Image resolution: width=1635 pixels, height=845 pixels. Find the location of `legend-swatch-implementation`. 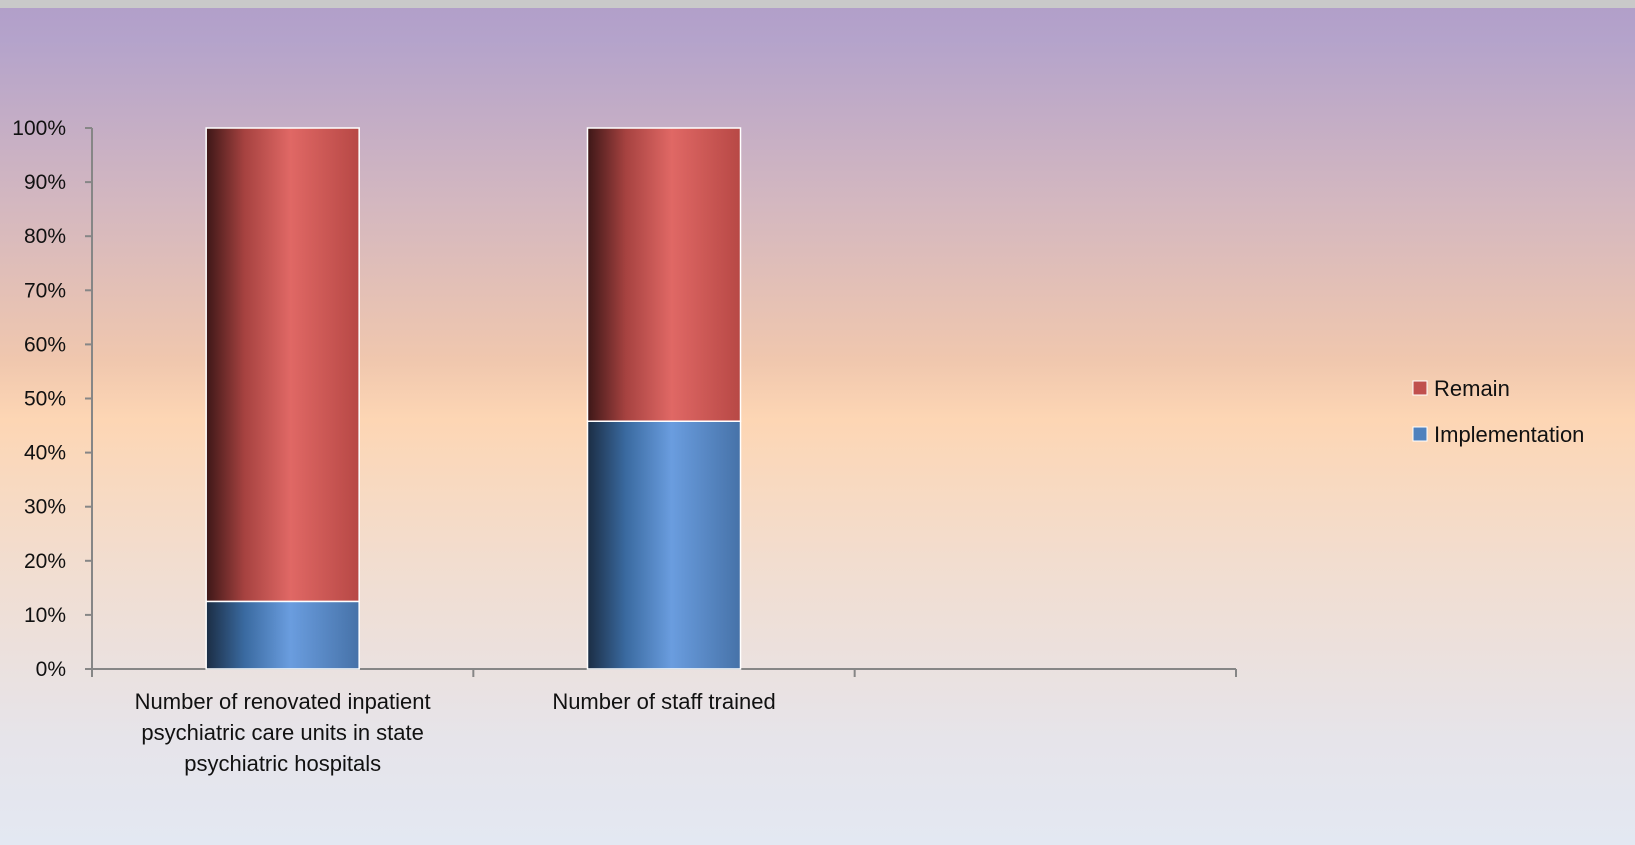

legend-swatch-implementation is located at coordinates (1420, 434).